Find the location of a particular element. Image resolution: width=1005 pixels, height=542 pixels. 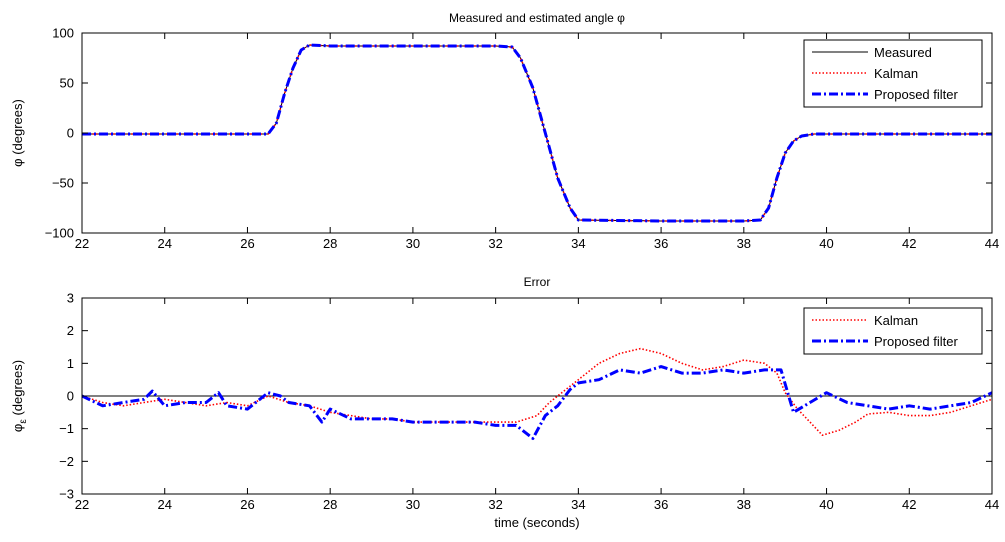

y-axis-label: φ (degrees) is located at coordinates (17, 133).